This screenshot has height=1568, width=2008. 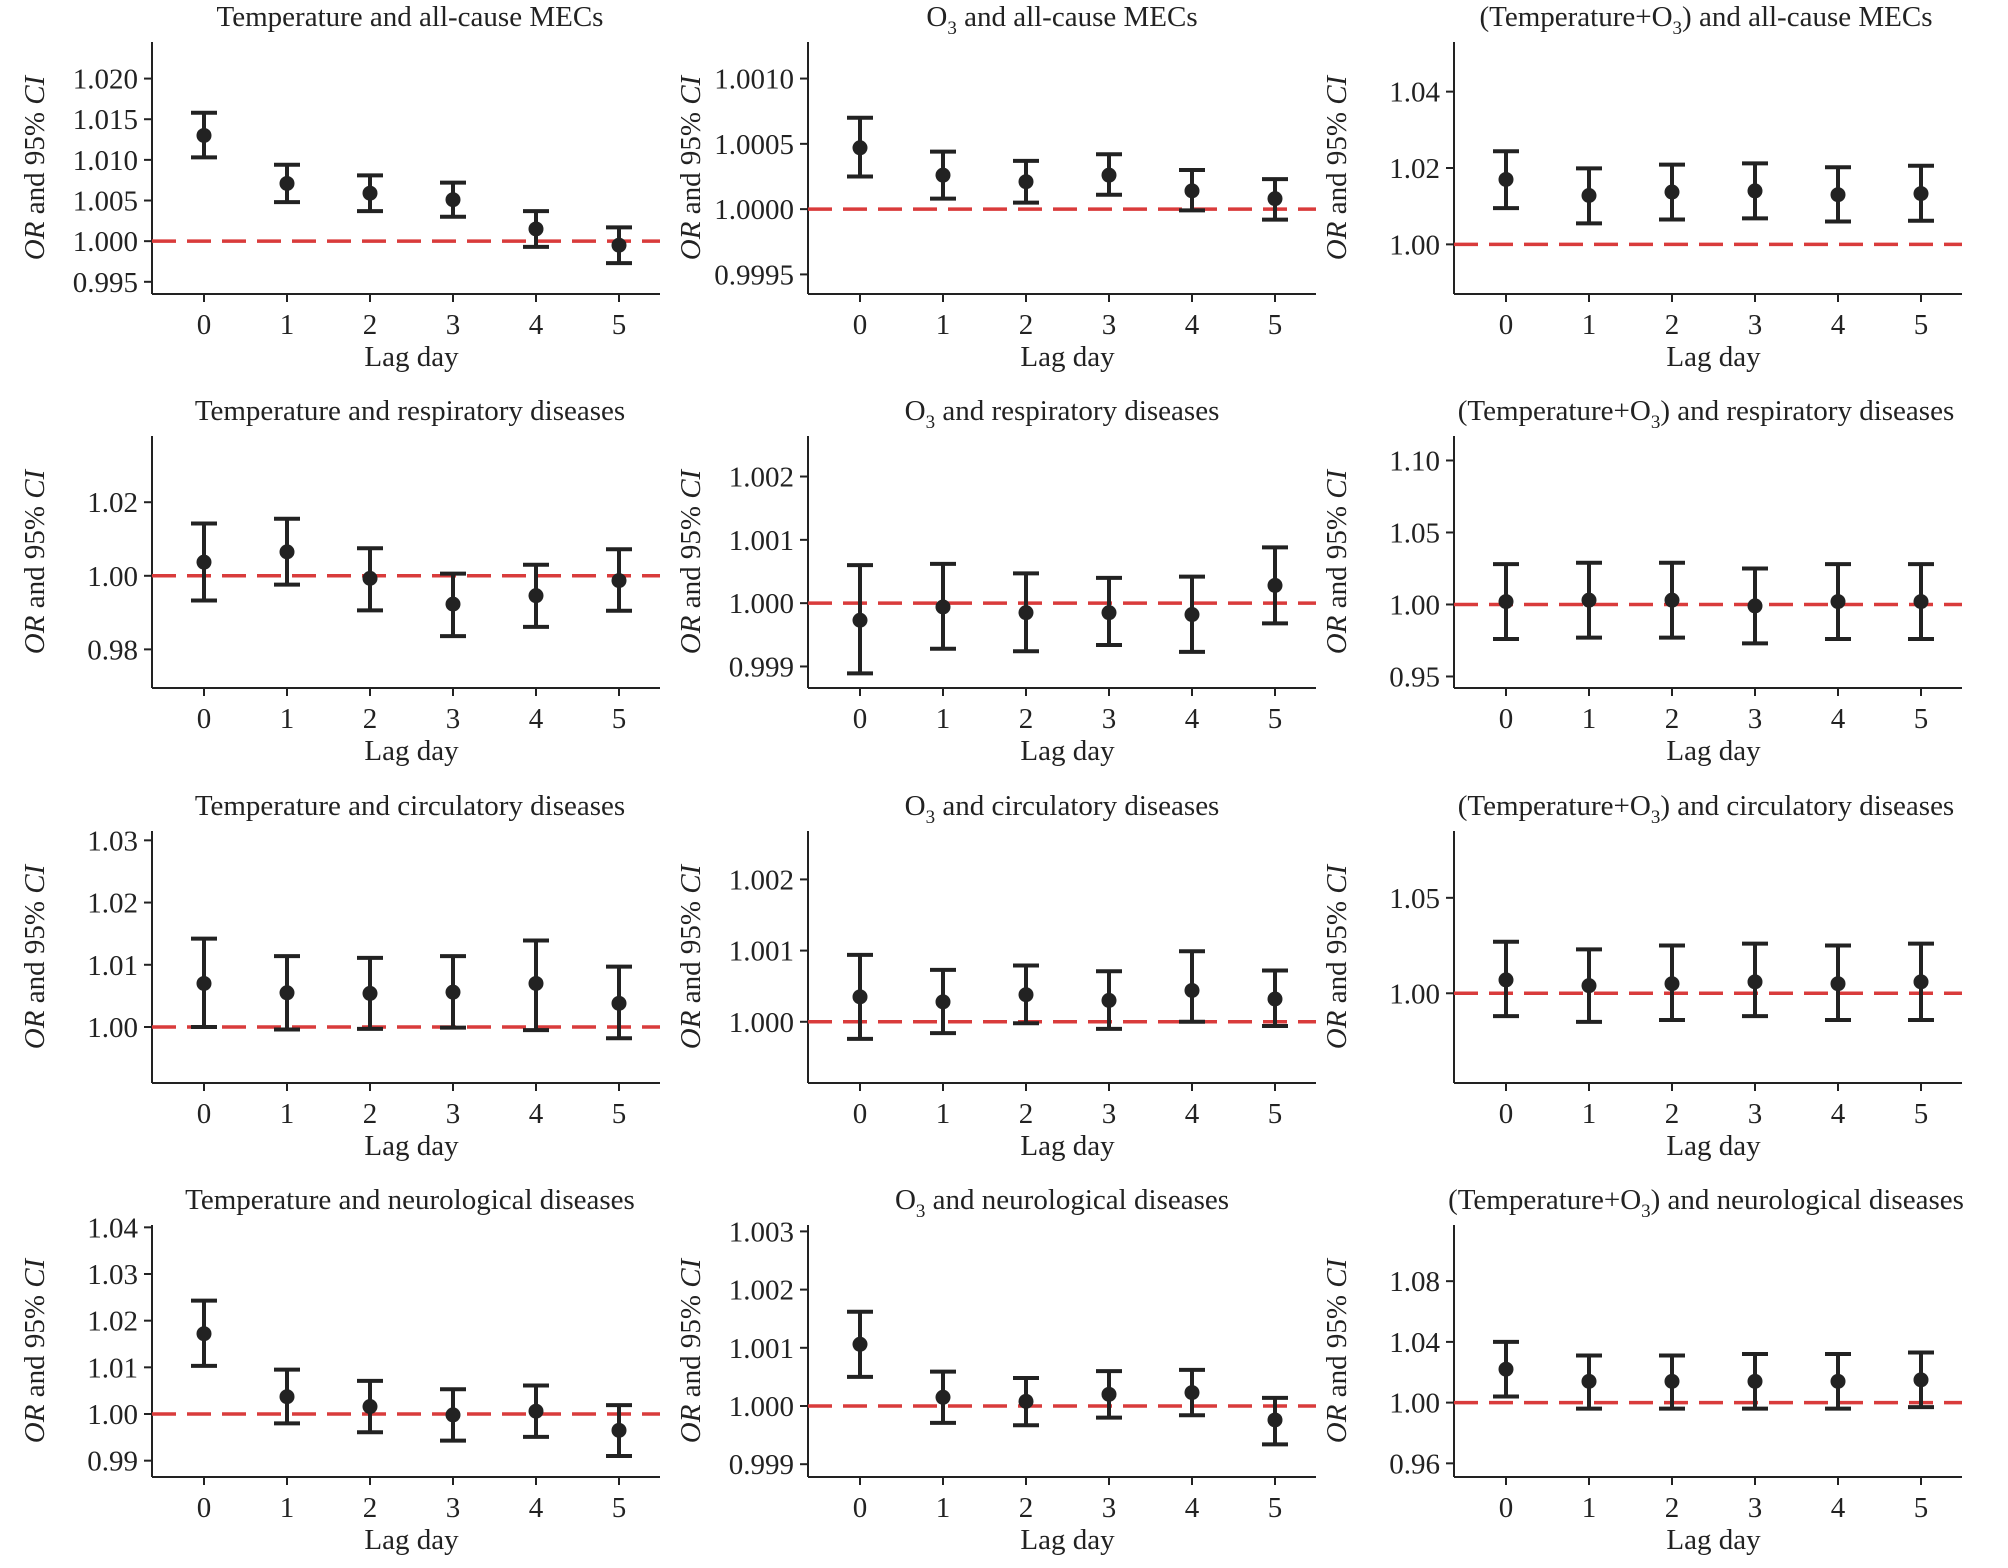 I want to click on y-tick-label: 1.03, so click(x=112, y=1275).